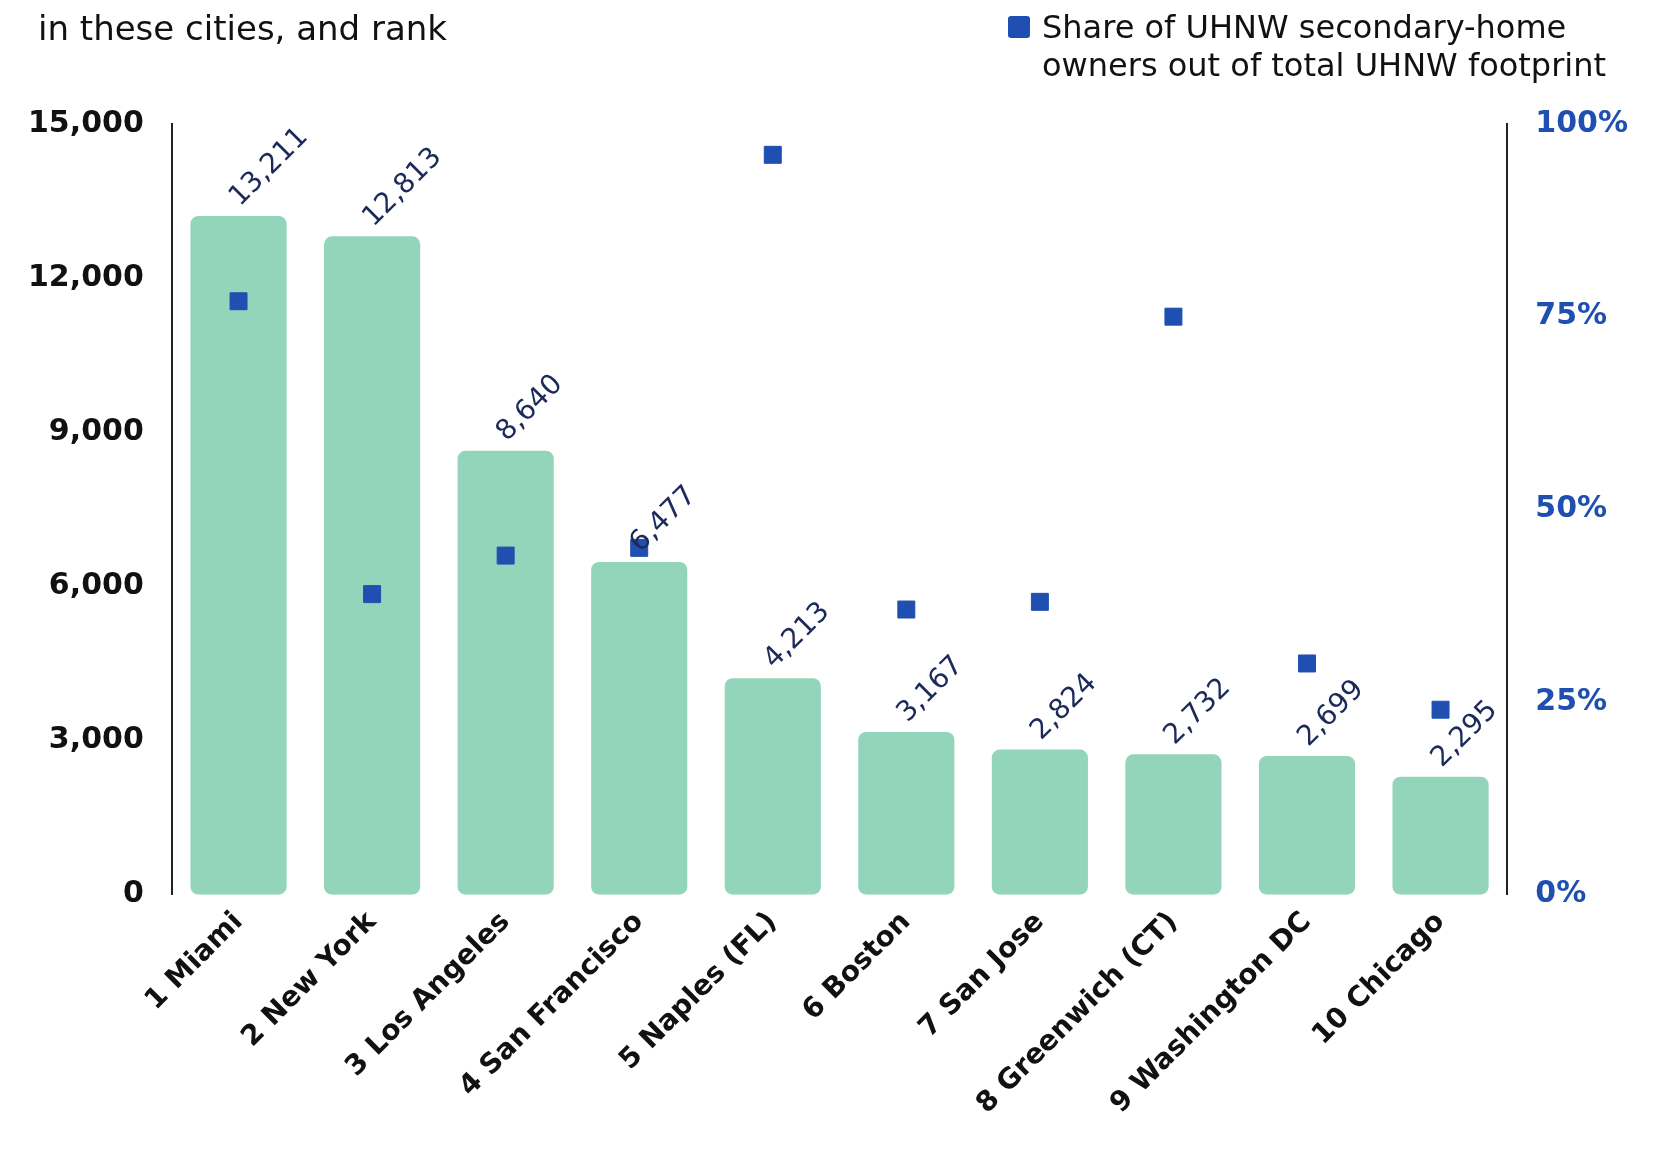 This screenshot has width=1670, height=1174. I want to click on y2-tick-label: 75%, so click(1571, 314).